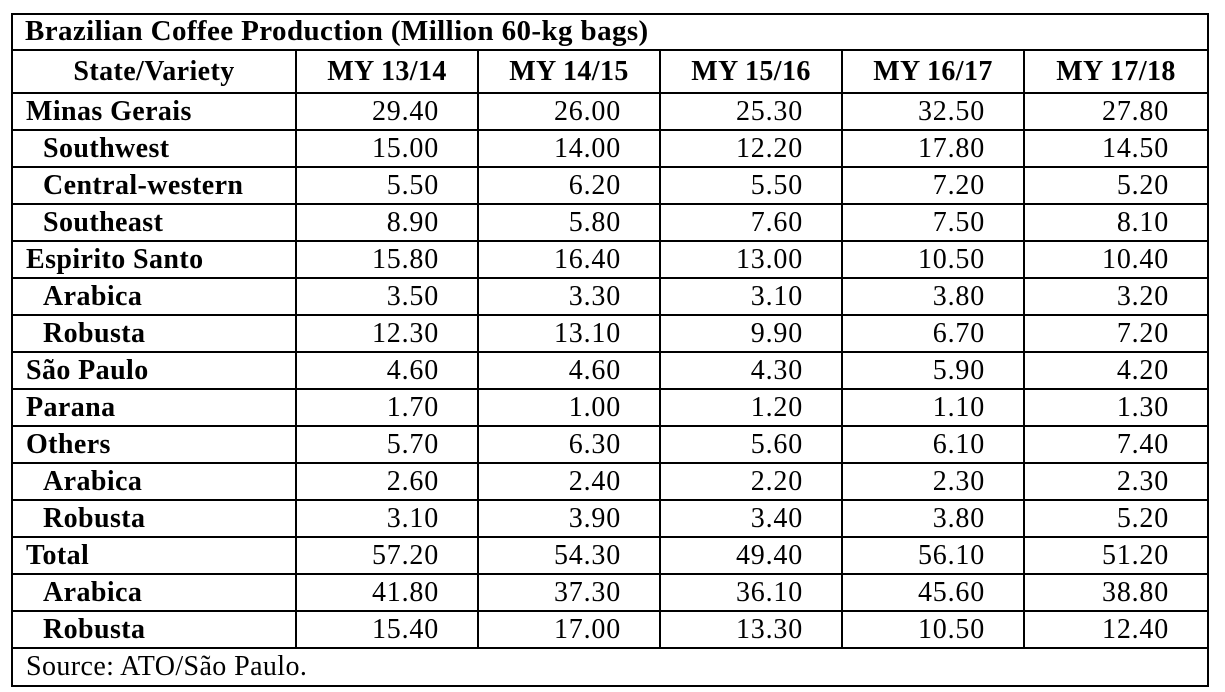  What do you see at coordinates (154, 444) in the screenshot?
I see `row-label: Others` at bounding box center [154, 444].